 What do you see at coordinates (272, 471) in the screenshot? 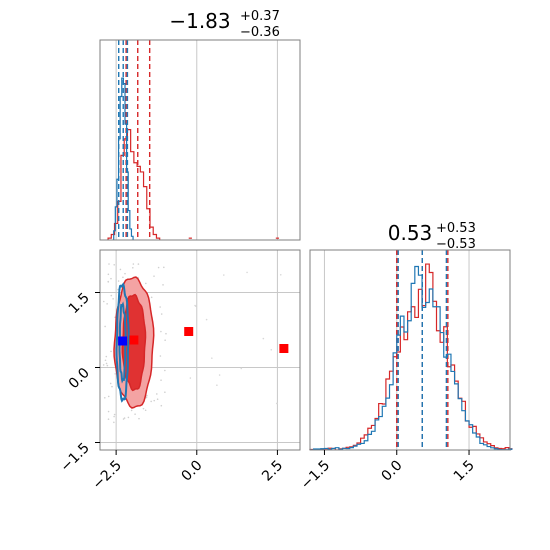
I see `x-tick-label: 2.5` at bounding box center [272, 471].